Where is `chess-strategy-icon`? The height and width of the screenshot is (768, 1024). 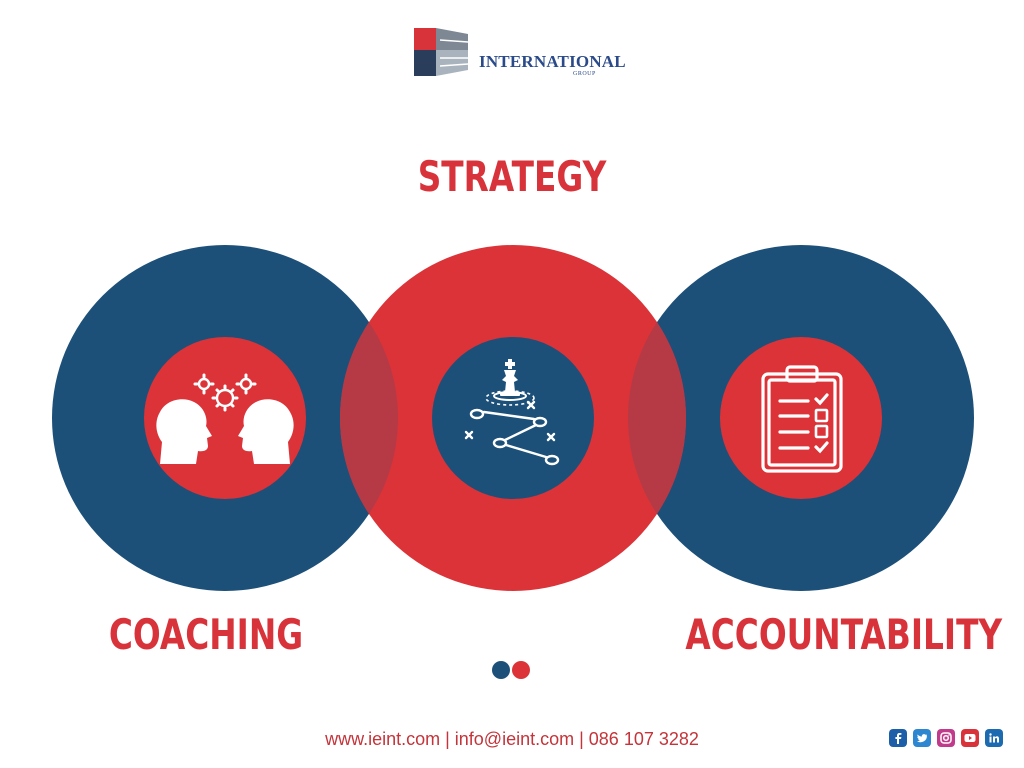
chess-strategy-icon is located at coordinates (512, 412).